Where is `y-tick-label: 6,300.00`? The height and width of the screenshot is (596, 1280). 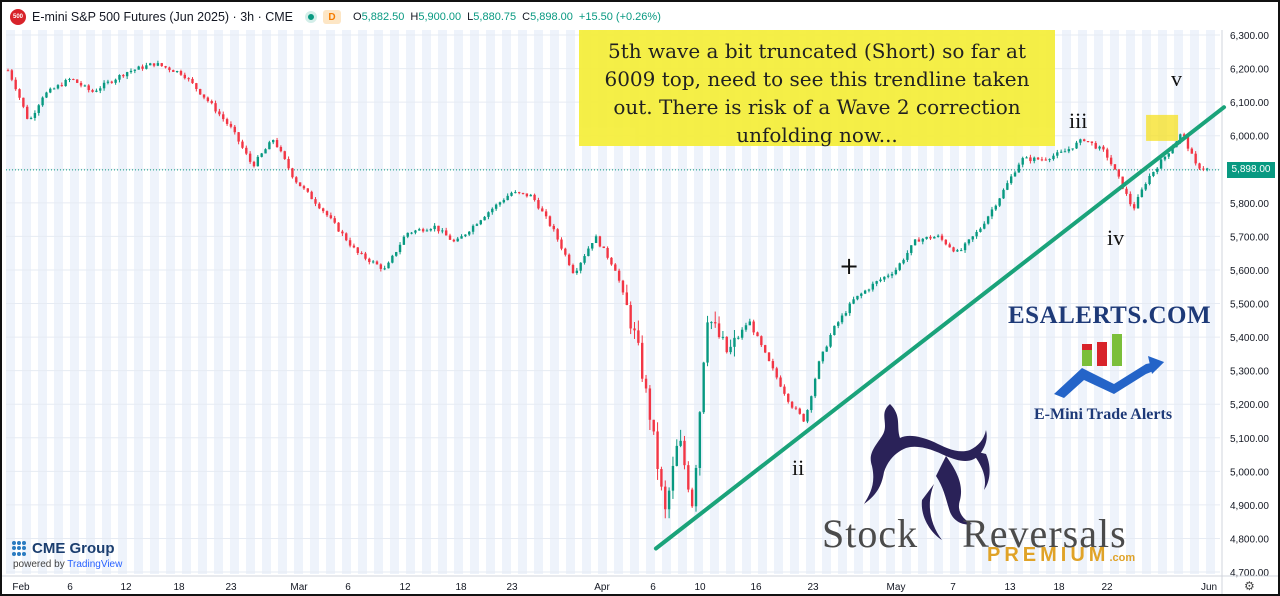
y-tick-label: 6,300.00 is located at coordinates (1249, 36).